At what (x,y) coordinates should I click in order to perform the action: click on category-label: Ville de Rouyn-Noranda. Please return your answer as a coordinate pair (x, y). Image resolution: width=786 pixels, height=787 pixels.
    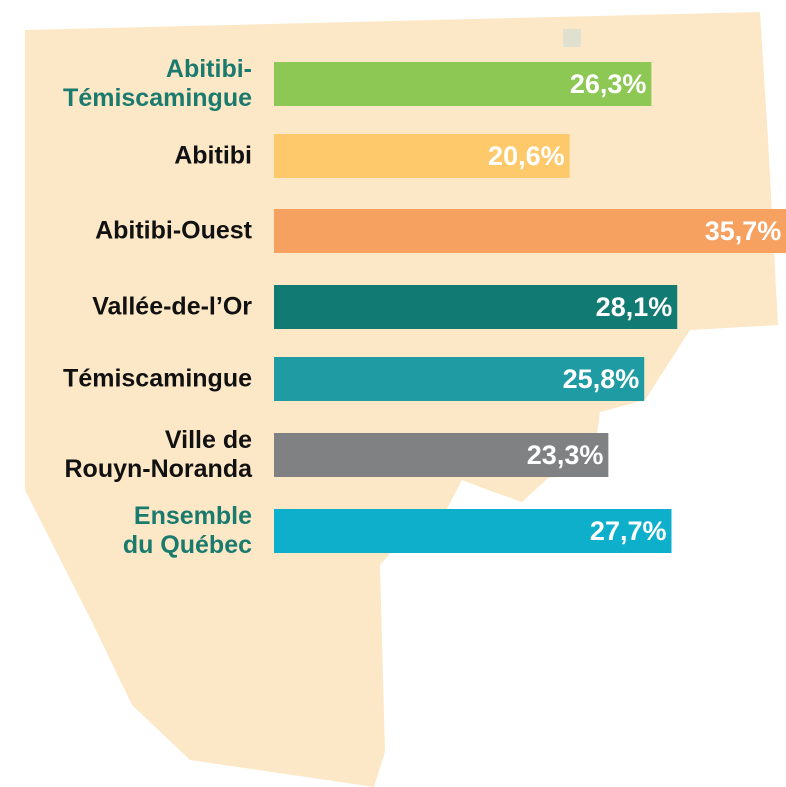
    Looking at the image, I should click on (158, 454).